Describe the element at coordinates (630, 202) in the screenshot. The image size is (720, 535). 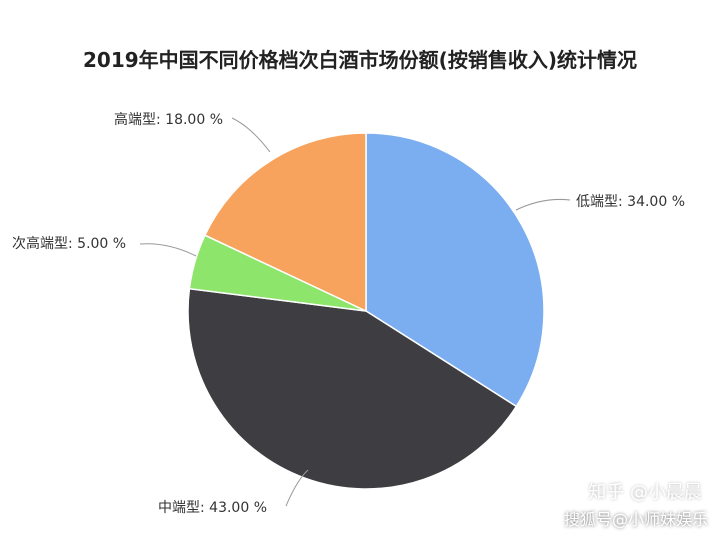
I see `slice-label-0: 低端型: 34.00 %` at that location.